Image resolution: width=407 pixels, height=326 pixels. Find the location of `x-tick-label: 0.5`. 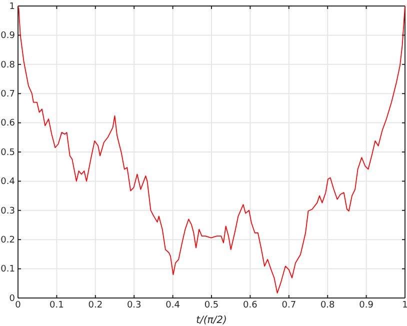

x-tick-label: 0.5 is located at coordinates (211, 305).